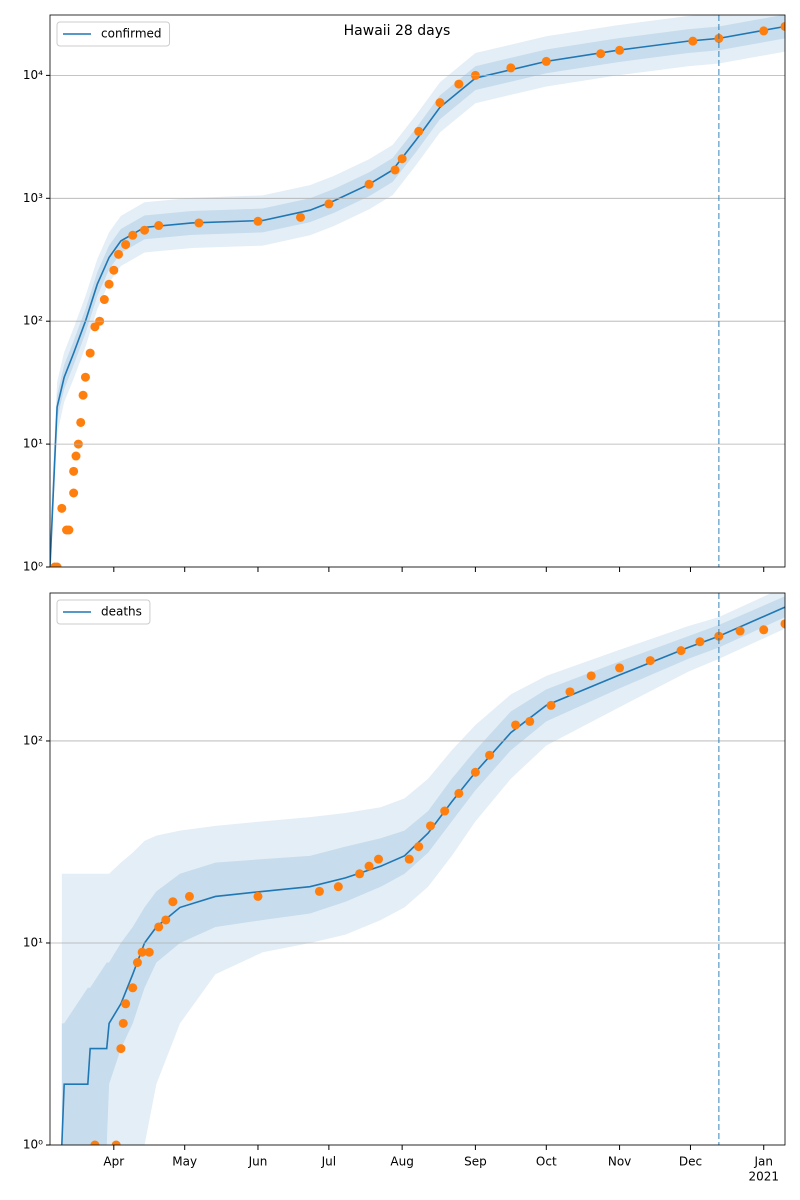  Describe the element at coordinates (763, 1177) in the screenshot. I see `x-tick-year: 2021` at that location.